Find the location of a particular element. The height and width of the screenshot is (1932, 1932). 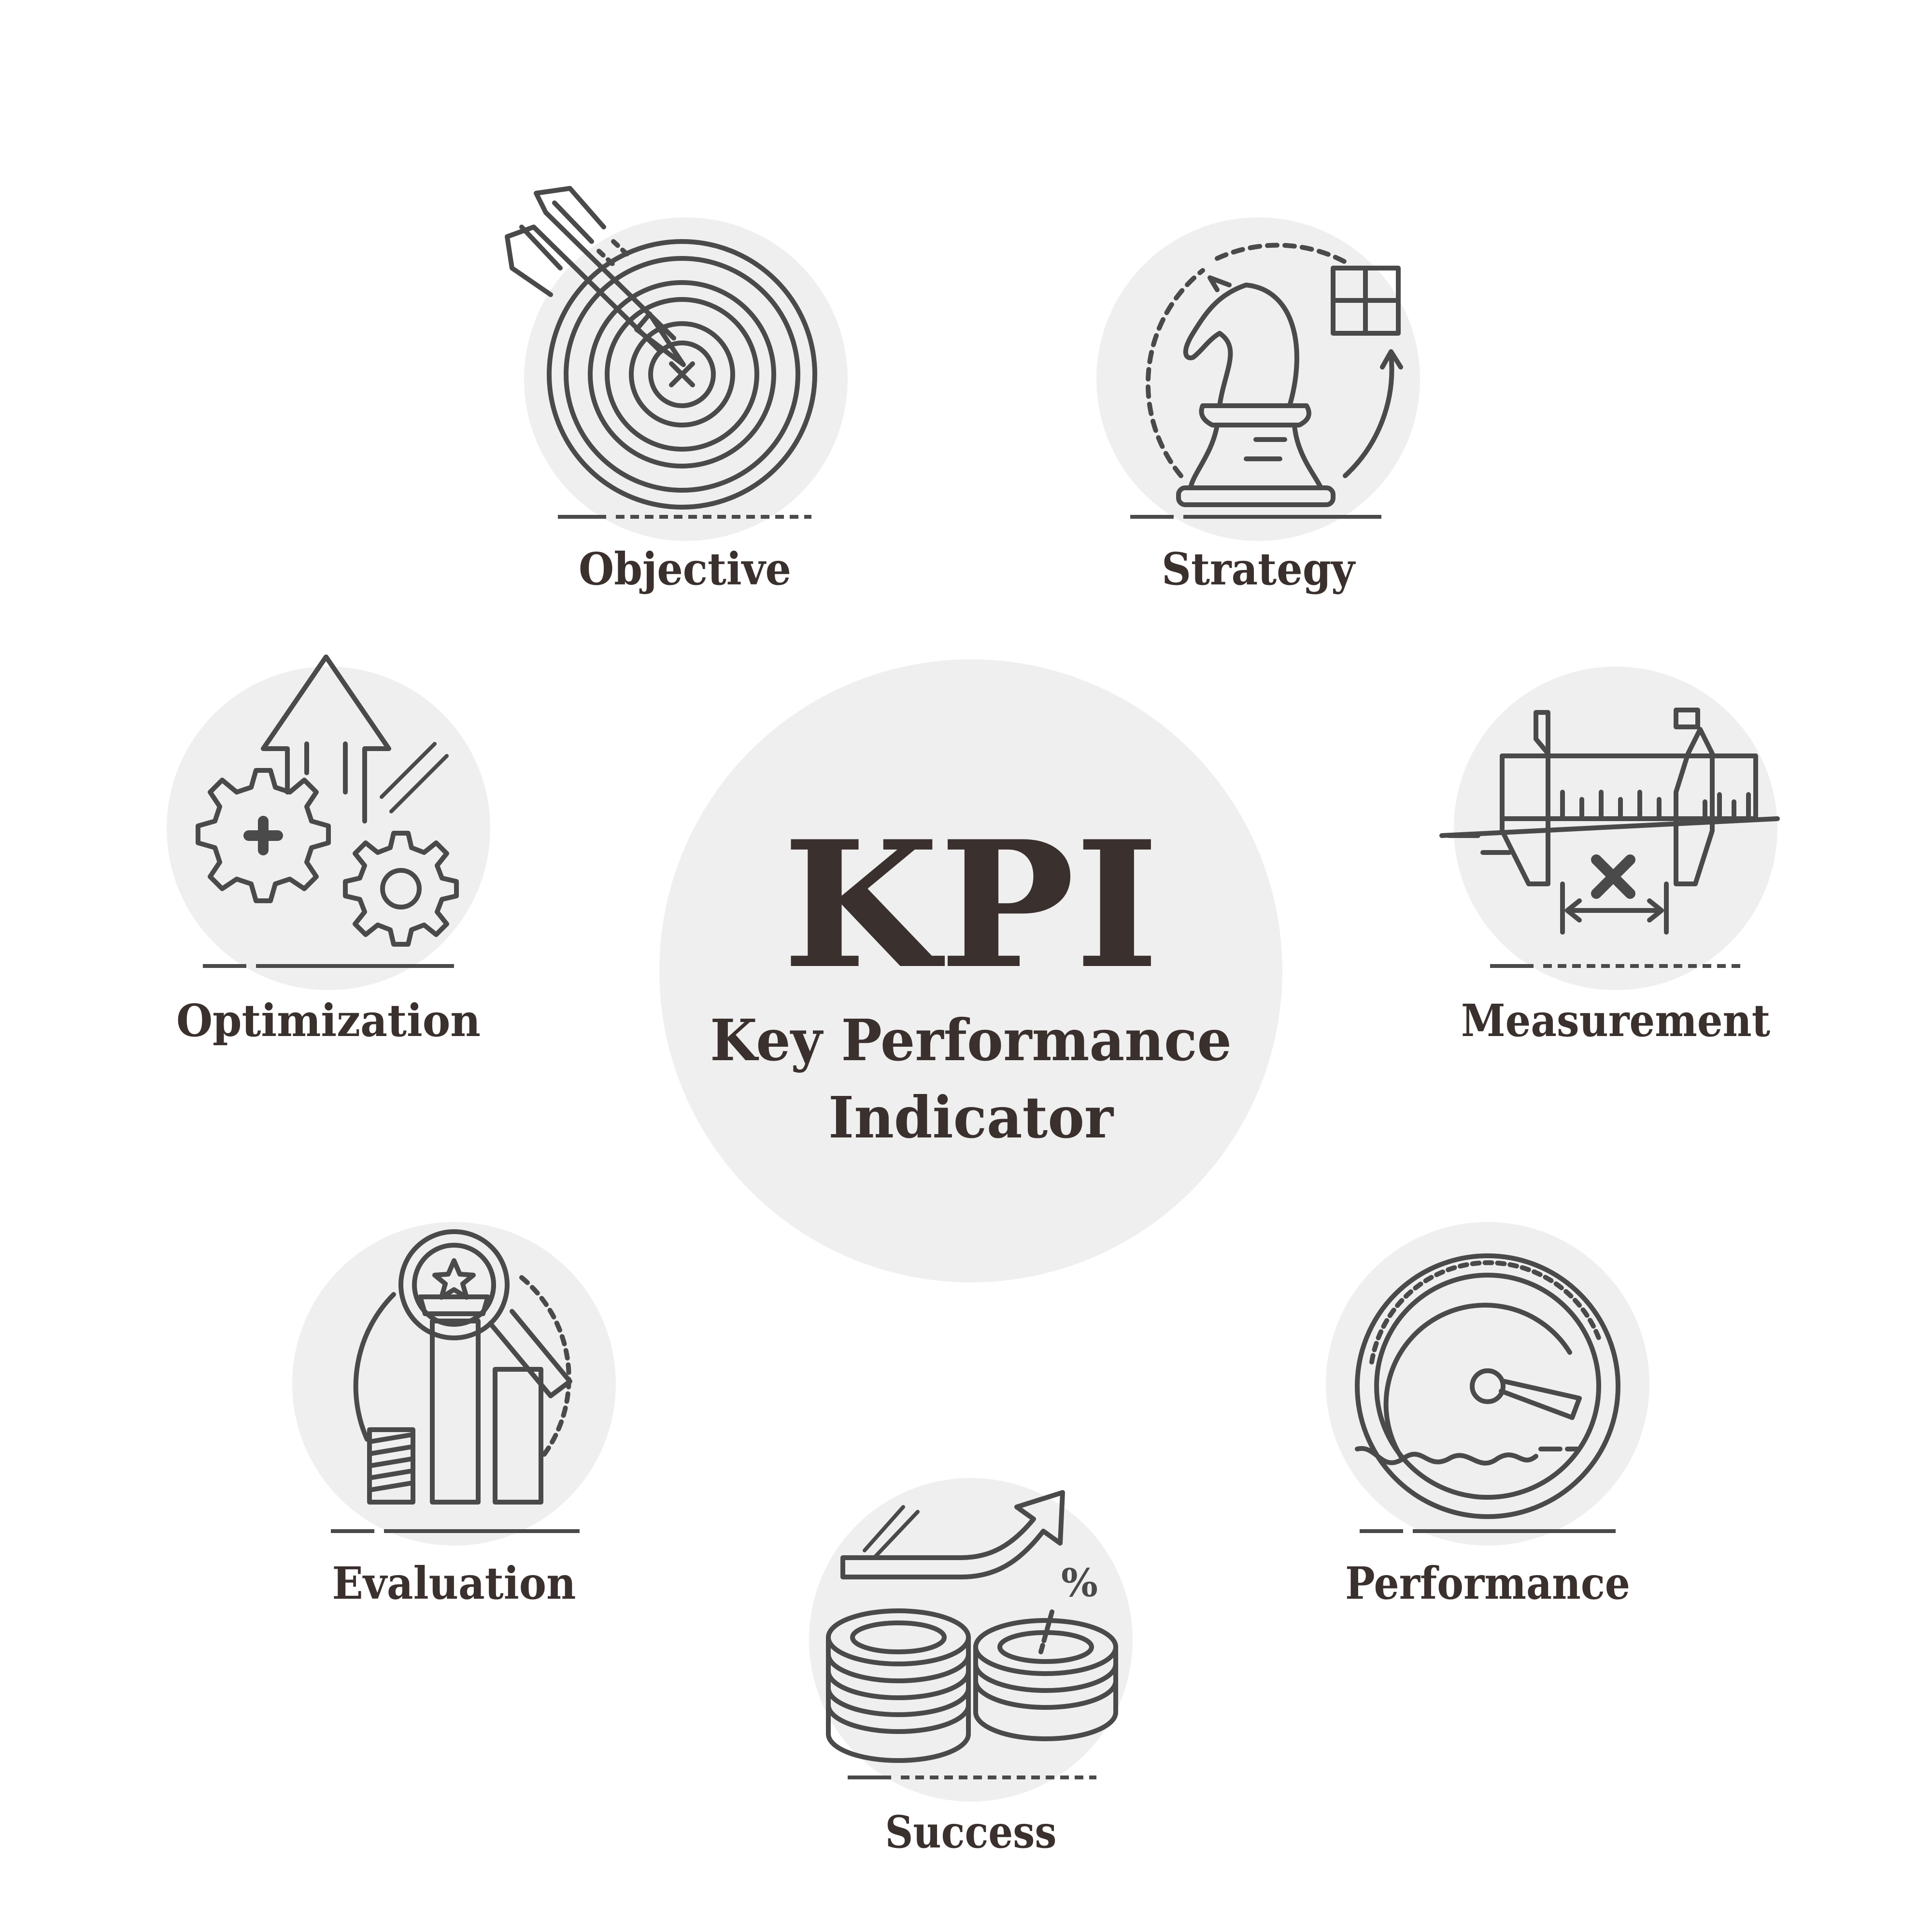

center-acronym: KPI is located at coordinates (970, 905).